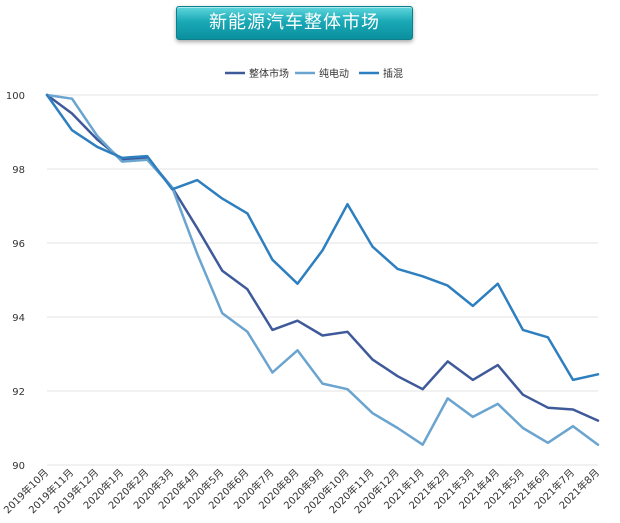 The image size is (620, 523). I want to click on y-tick-label: 90, so click(18, 466).